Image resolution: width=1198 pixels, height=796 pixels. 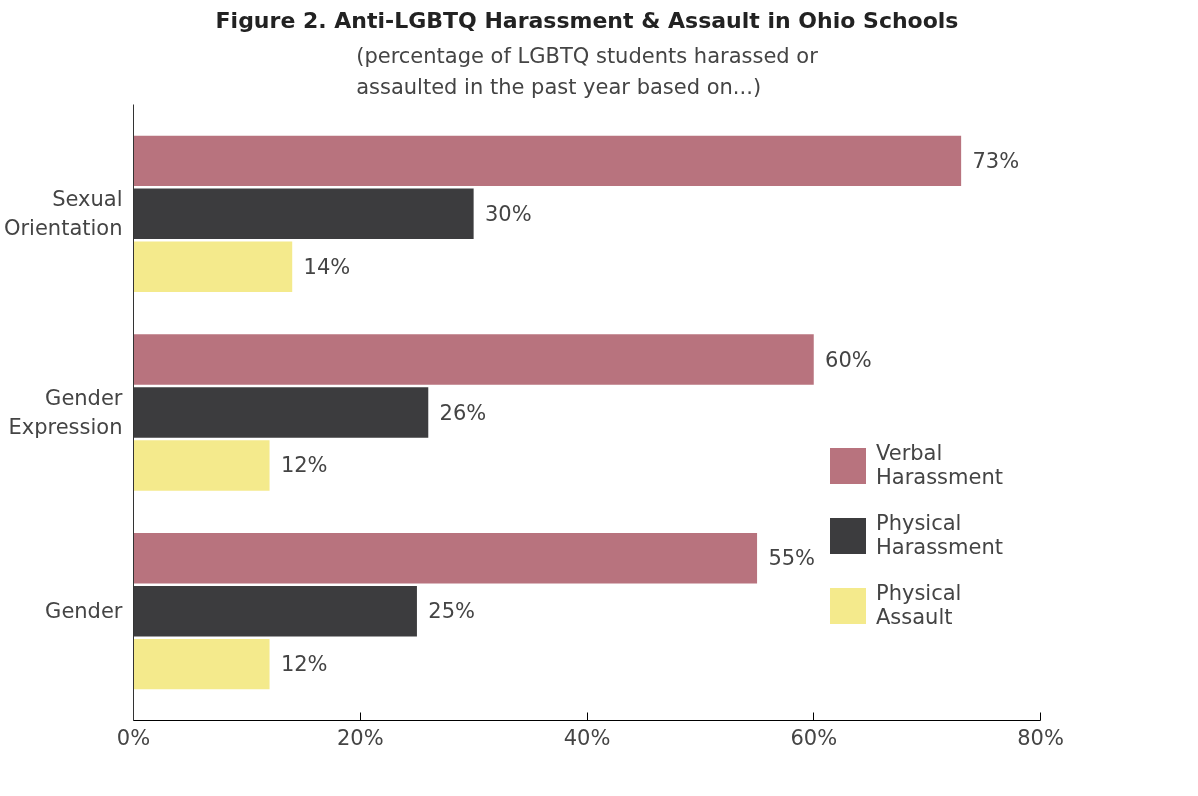 I want to click on x-tick-label: 20%, so click(x=360, y=737).